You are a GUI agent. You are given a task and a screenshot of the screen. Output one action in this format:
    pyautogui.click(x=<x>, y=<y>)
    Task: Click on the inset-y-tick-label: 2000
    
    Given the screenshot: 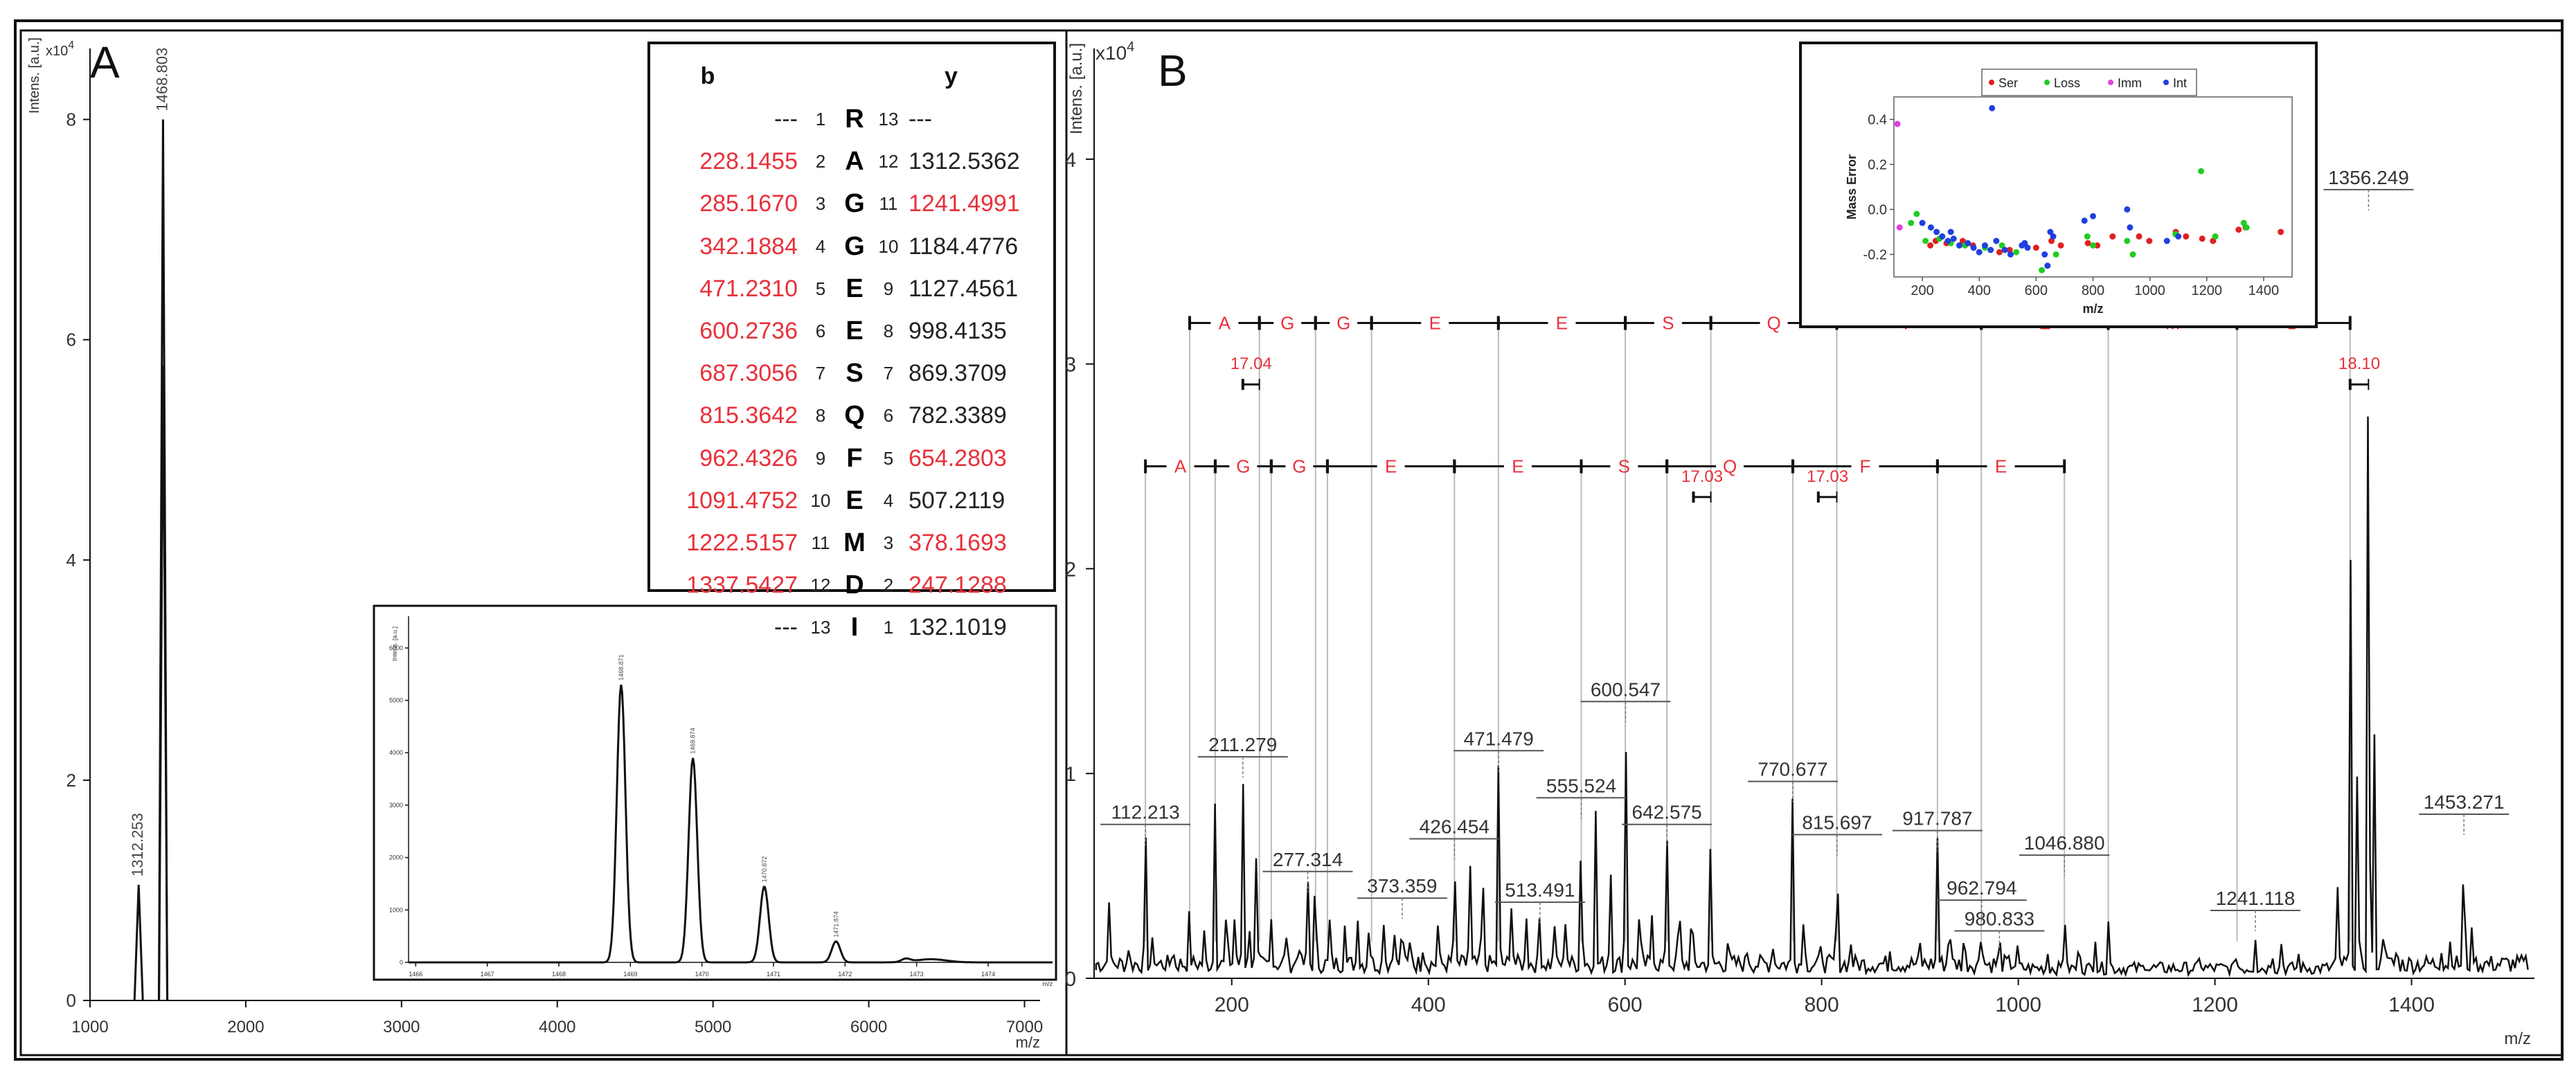 What is the action you would take?
    pyautogui.click(x=396, y=857)
    